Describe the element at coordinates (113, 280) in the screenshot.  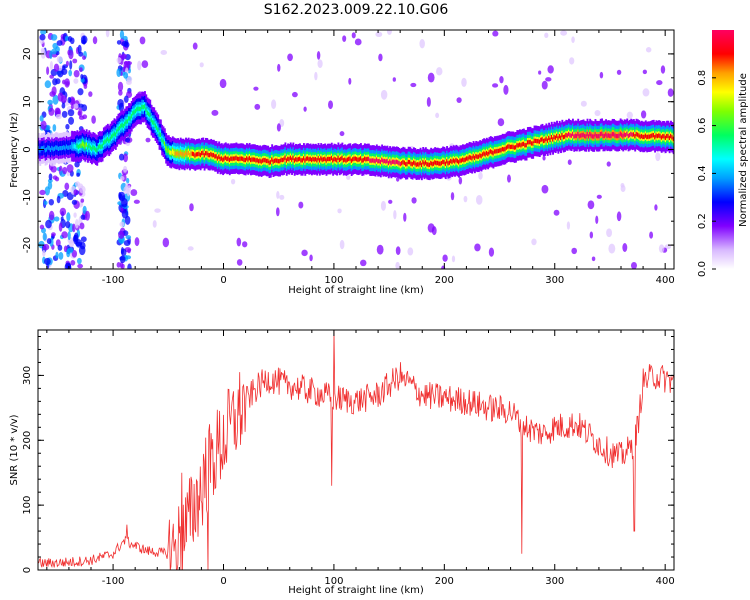
I see `x-tick-label: -100` at that location.